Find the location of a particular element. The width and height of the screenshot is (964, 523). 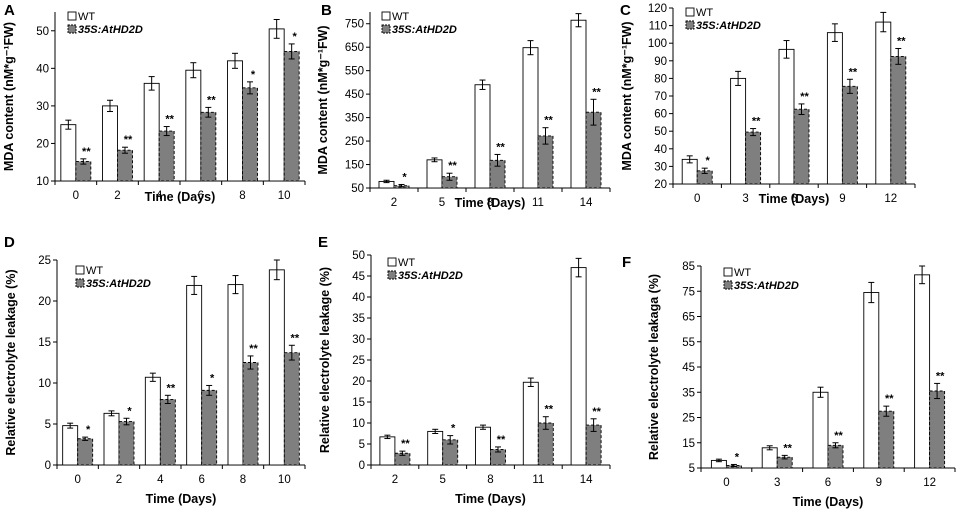

y-tick-label: 20 is located at coordinates (44, 302).